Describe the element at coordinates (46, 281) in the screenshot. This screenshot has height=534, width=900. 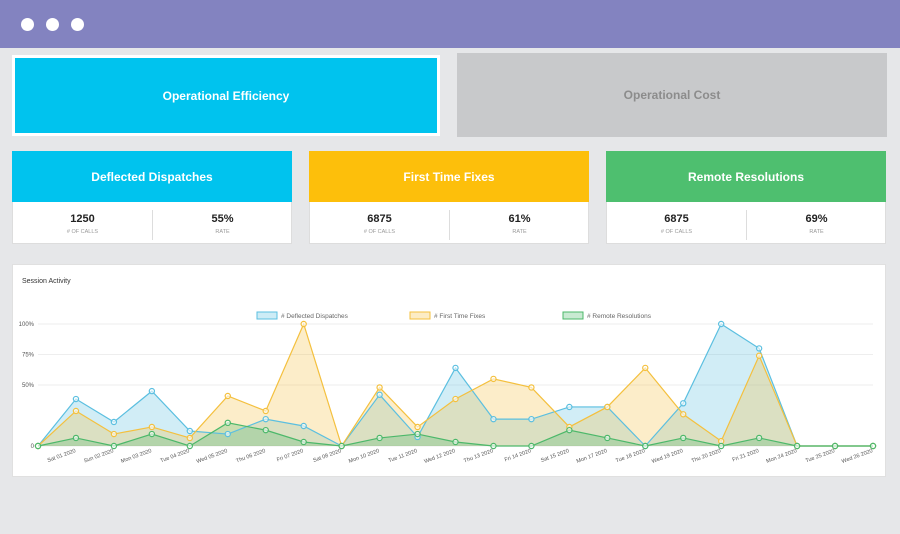
I see `chart-title: Session Activity` at that location.